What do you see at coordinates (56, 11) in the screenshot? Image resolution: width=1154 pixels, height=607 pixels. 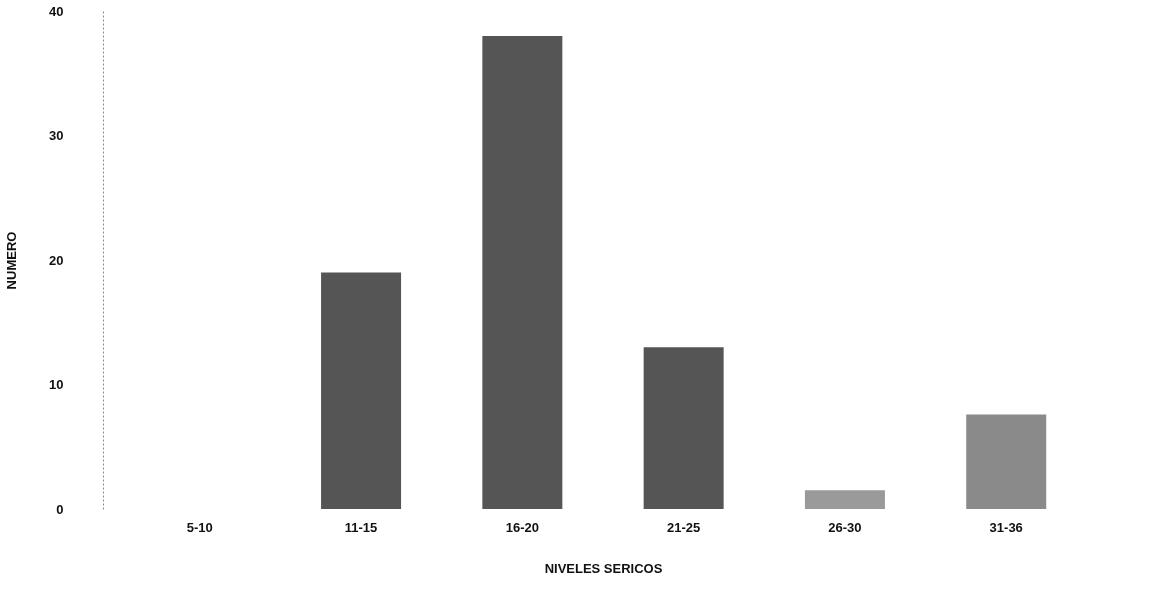 I see `y-tick-label: 40` at bounding box center [56, 11].